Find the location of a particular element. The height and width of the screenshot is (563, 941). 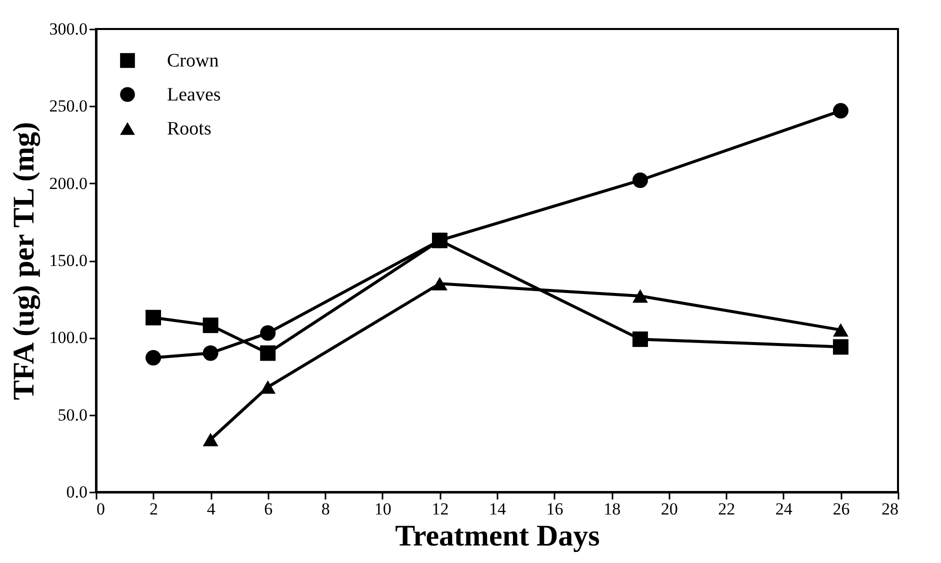

y-tick-label: 300.0 is located at coordinates (68, 29).